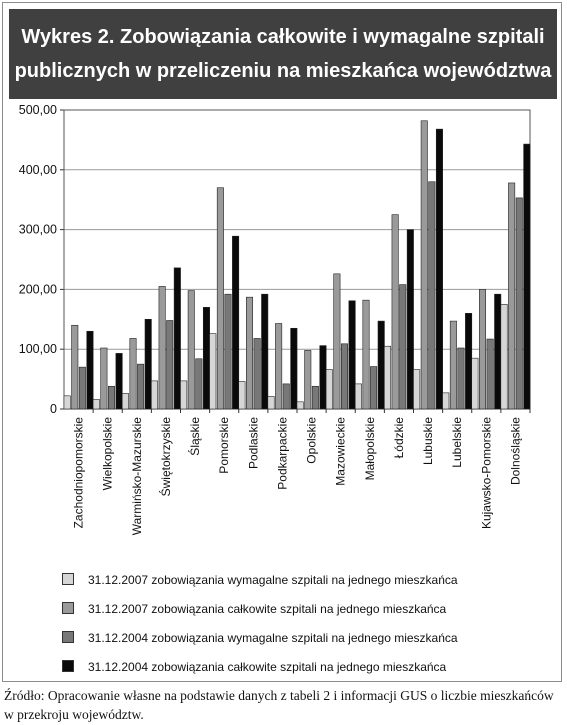 This screenshot has height=725, width=567. Describe the element at coordinates (253, 443) in the screenshot. I see `x-tick-label: Podlaskie` at that location.